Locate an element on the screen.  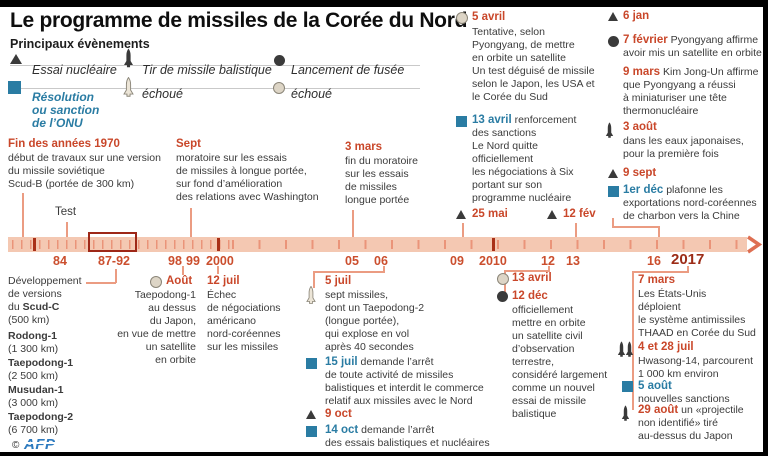
event-juil428-text: Hwasong-14, parcourent 1 000 km environ is located at coordinates (695, 367).